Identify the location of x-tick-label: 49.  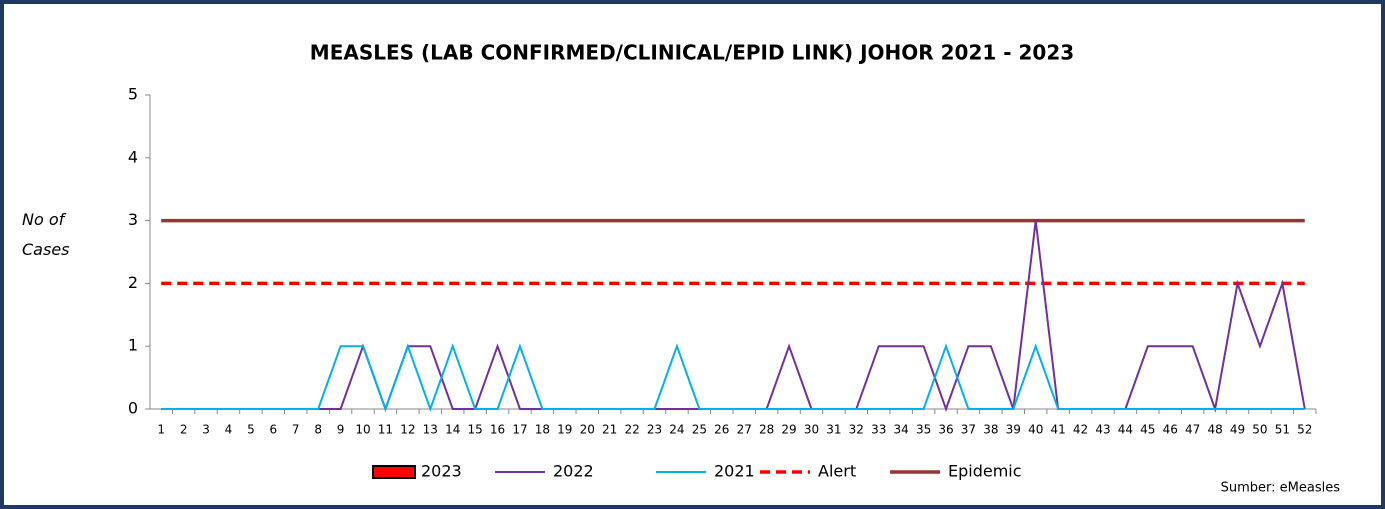
(1237, 430).